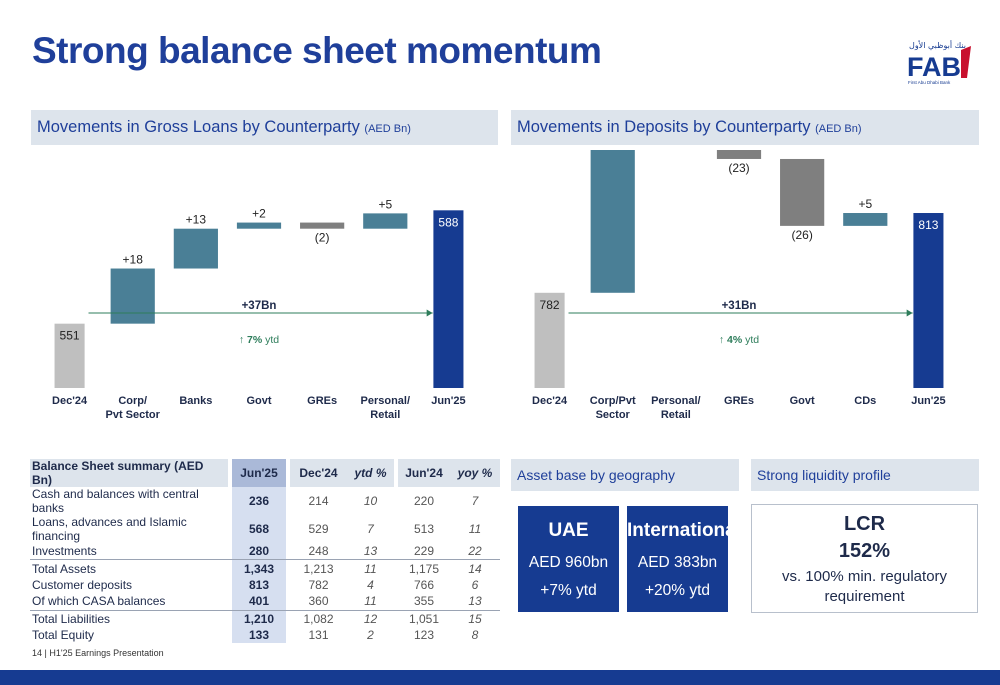 This screenshot has height=685, width=1000. I want to click on table-cell: 220, so click(424, 501).